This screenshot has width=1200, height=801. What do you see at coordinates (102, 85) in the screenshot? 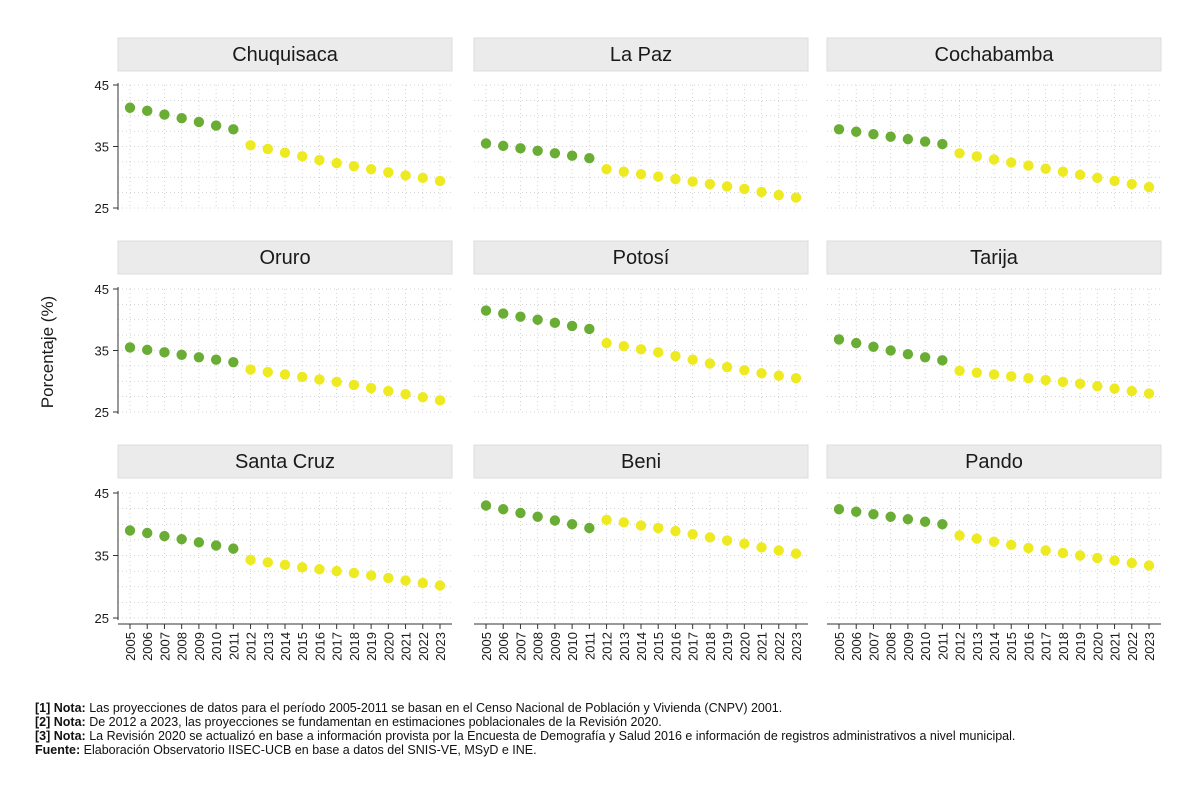
I see `y-tick-label: 45` at bounding box center [102, 85].